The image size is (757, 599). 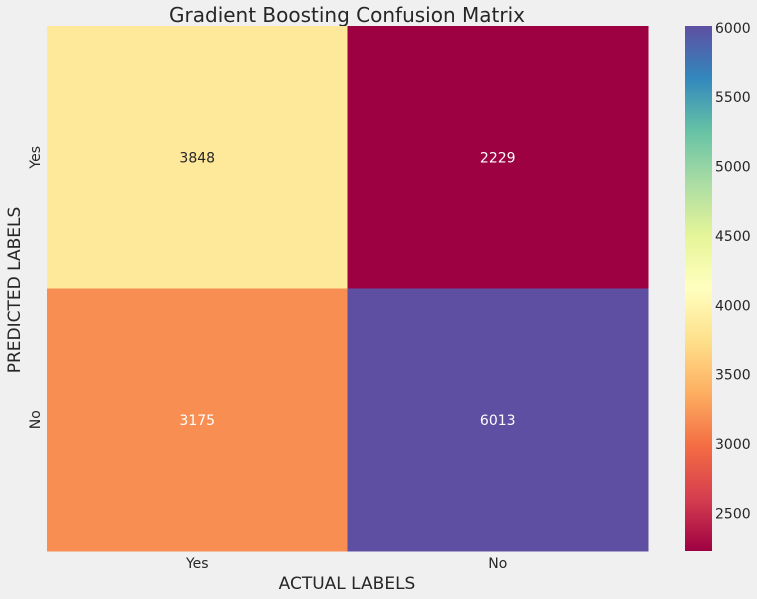 What do you see at coordinates (347, 584) in the screenshot?
I see `x-axis-label: ACTUAL LABELS` at bounding box center [347, 584].